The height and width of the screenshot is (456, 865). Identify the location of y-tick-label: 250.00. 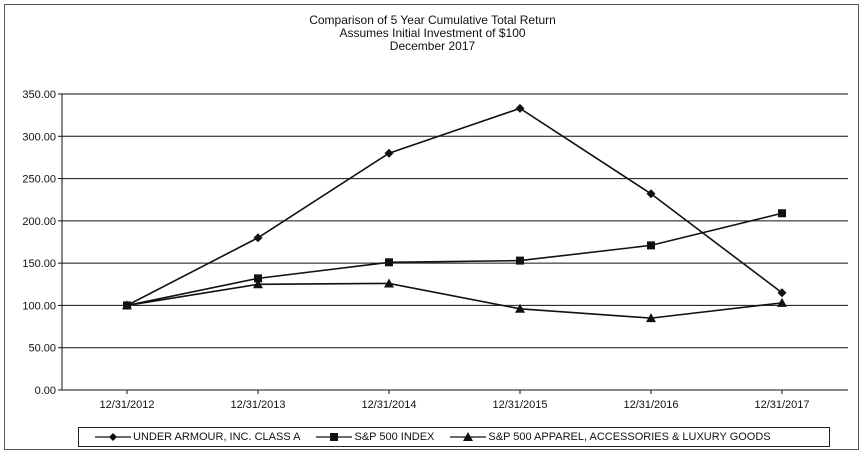
(39, 180).